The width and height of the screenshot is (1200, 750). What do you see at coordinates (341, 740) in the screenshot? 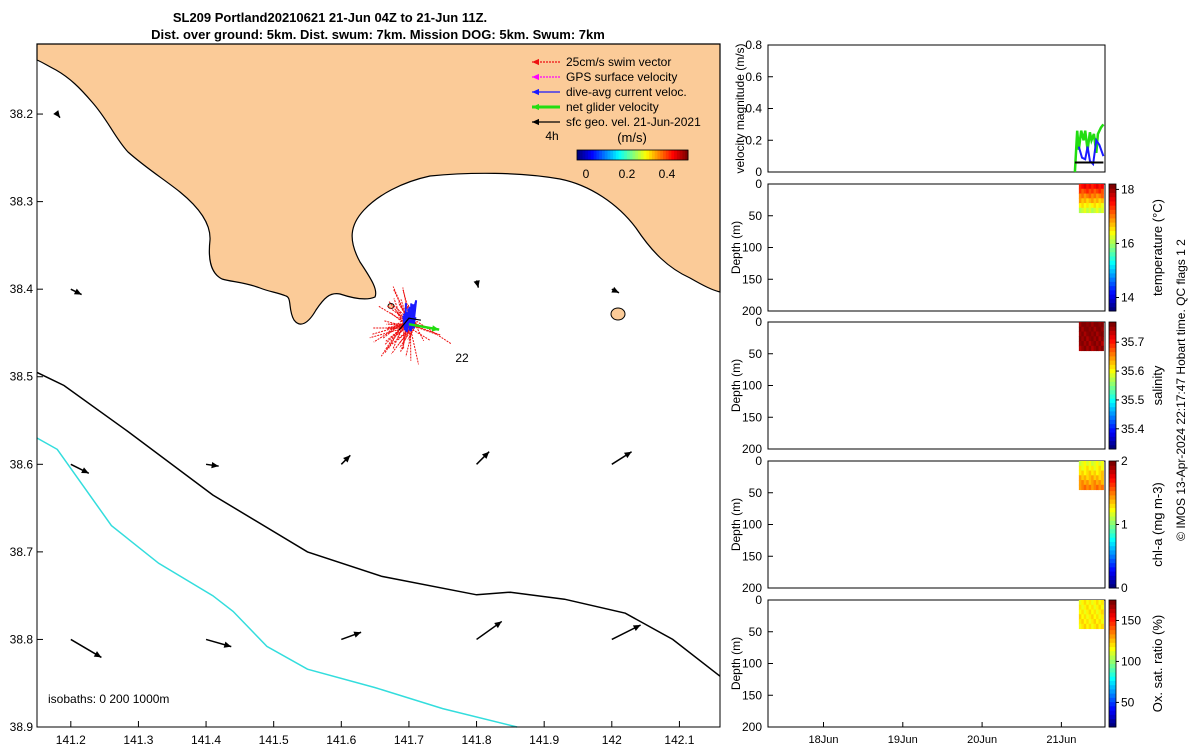
I see `map-x-tick-label: 141.6` at bounding box center [341, 740].